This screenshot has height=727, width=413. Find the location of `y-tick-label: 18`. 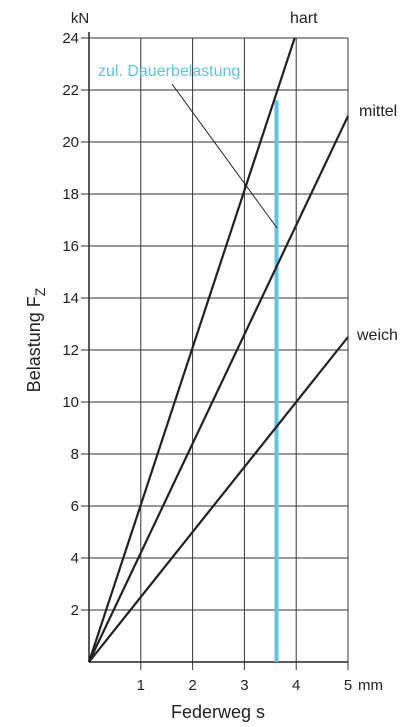

y-tick-label: 18 is located at coordinates (70, 194).